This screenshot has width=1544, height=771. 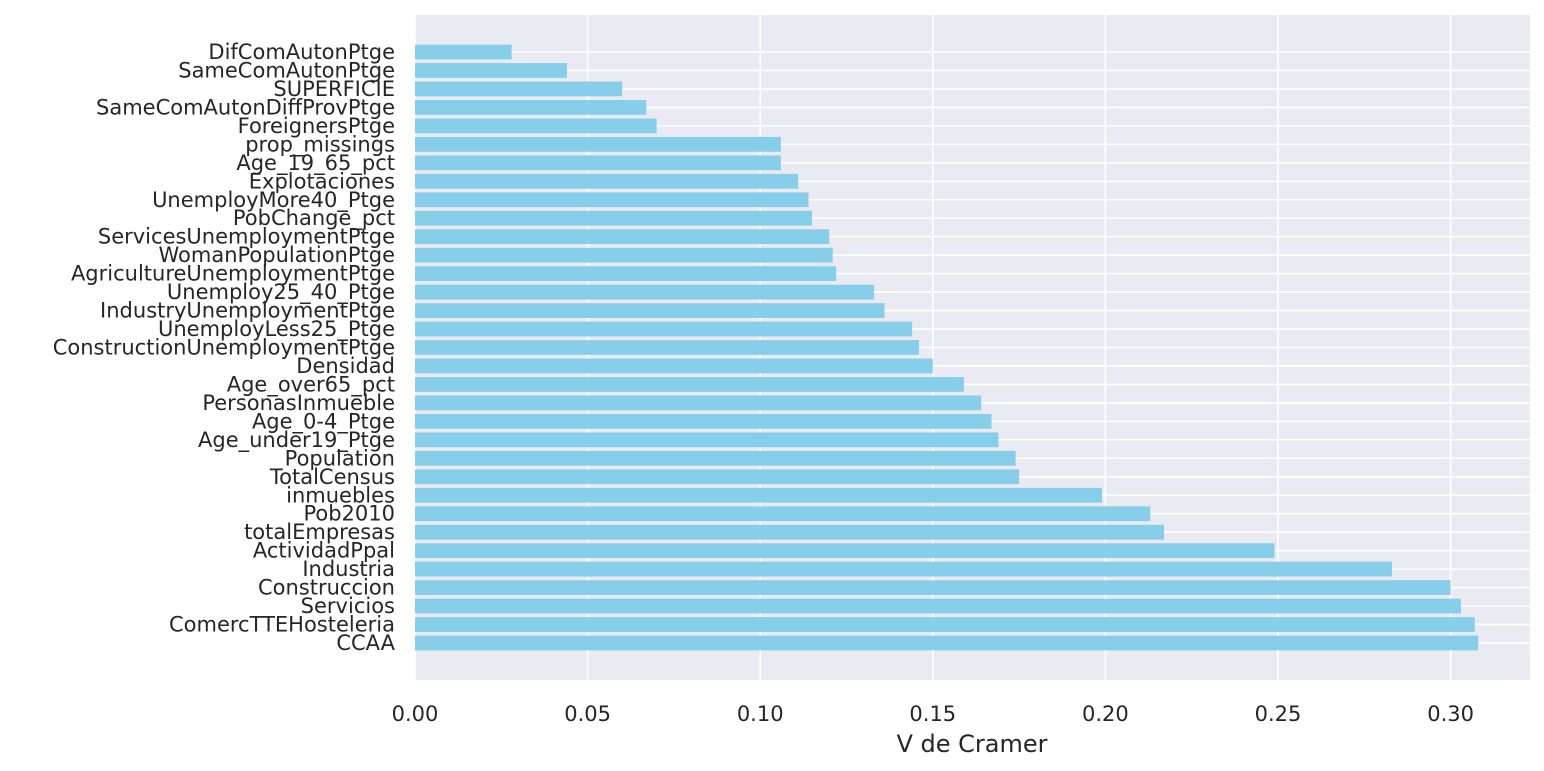 I want to click on y-tick-label: Pob2010, so click(x=349, y=514).